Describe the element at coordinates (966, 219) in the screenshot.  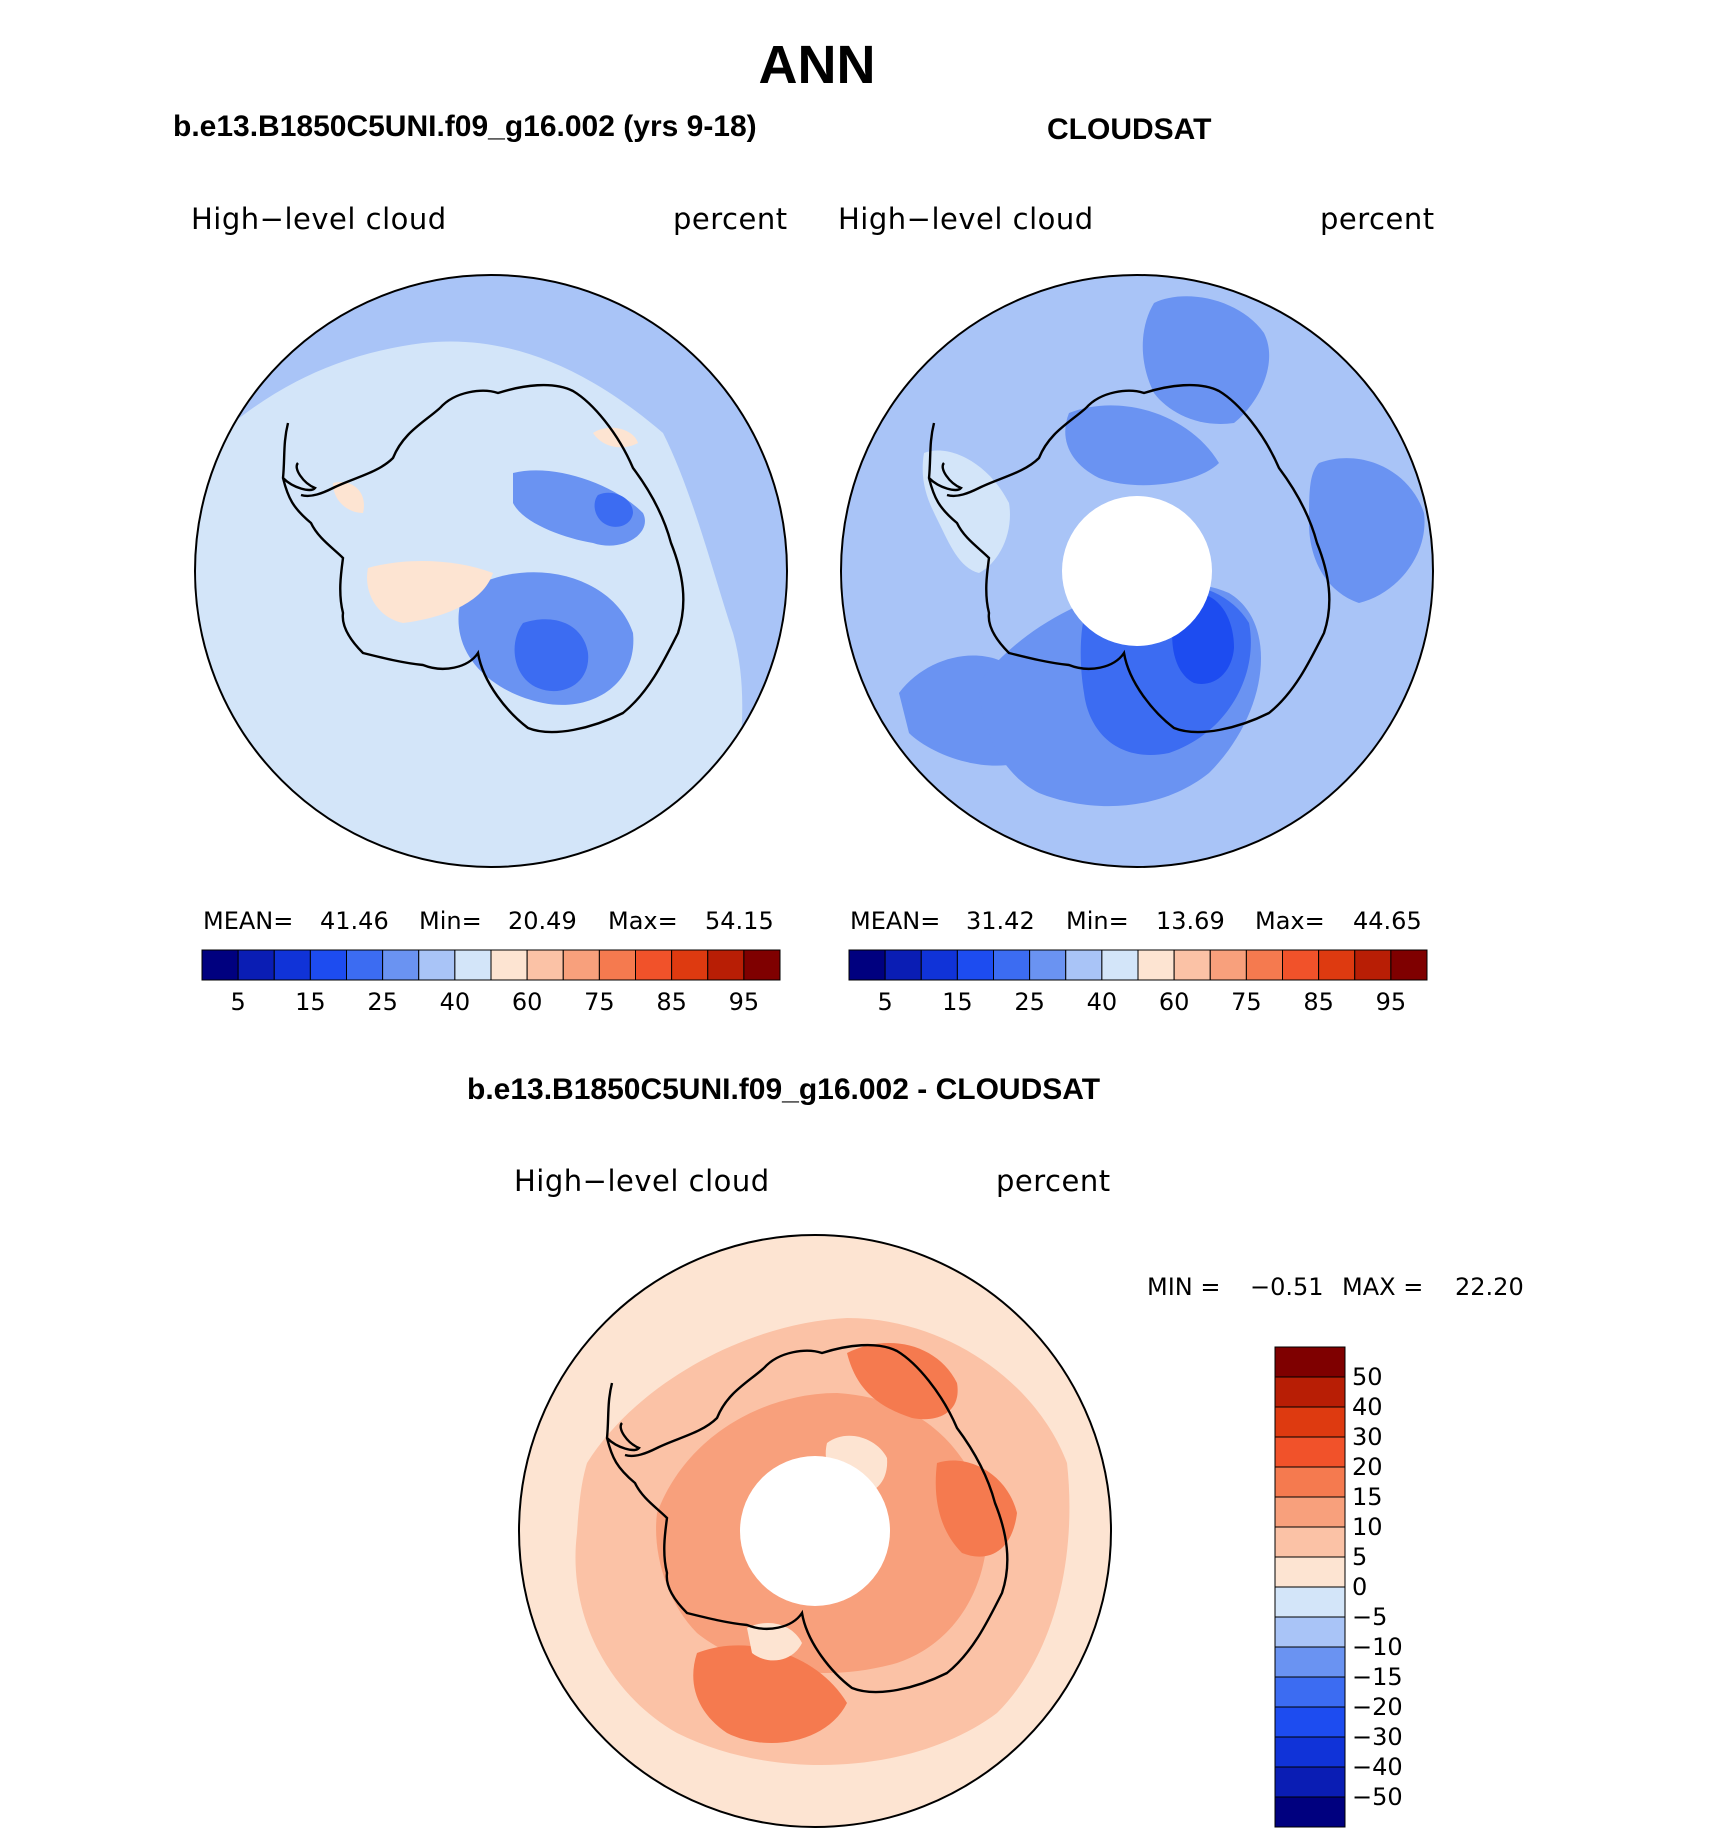
I see `obs-variable-label: High−level cloud` at that location.